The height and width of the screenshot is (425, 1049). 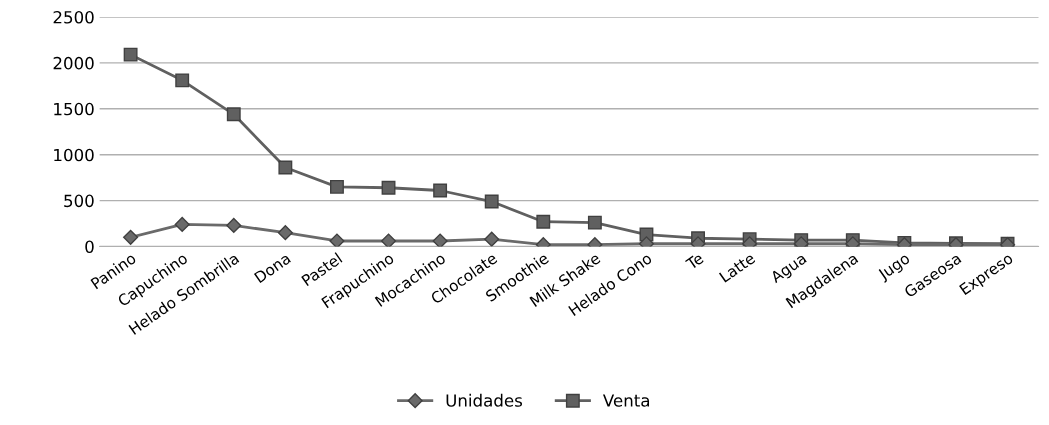 I want to click on legend-label: Unidades, so click(x=484, y=400).